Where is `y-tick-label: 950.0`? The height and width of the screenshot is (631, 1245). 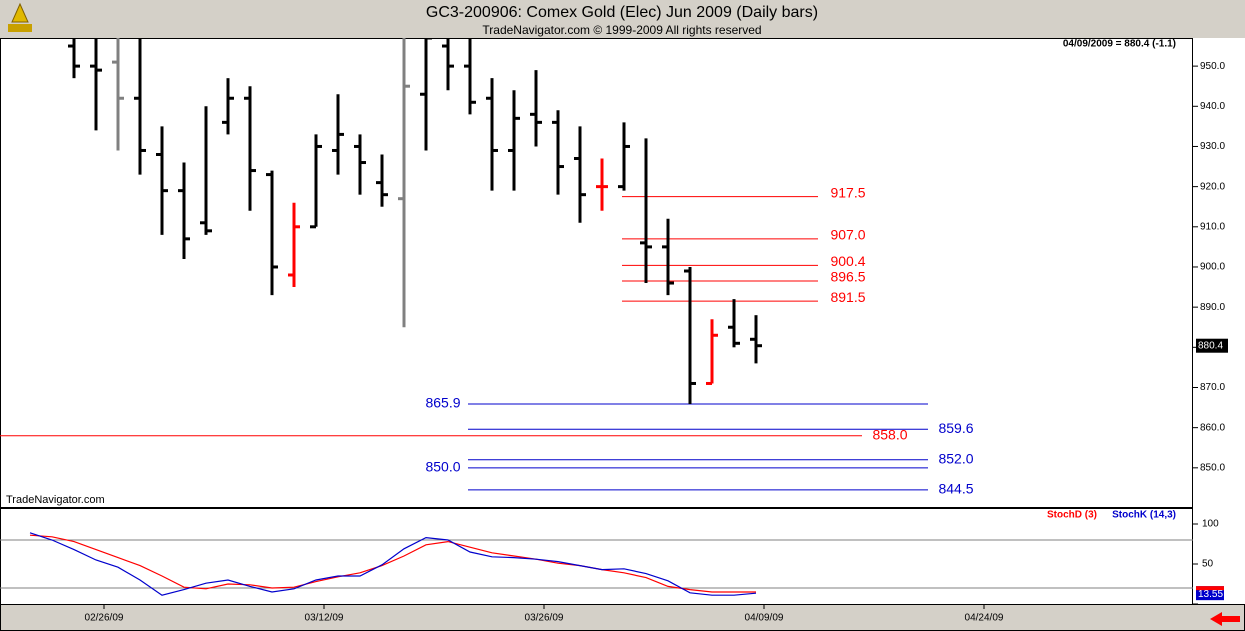 y-tick-label: 950.0 is located at coordinates (1212, 66).